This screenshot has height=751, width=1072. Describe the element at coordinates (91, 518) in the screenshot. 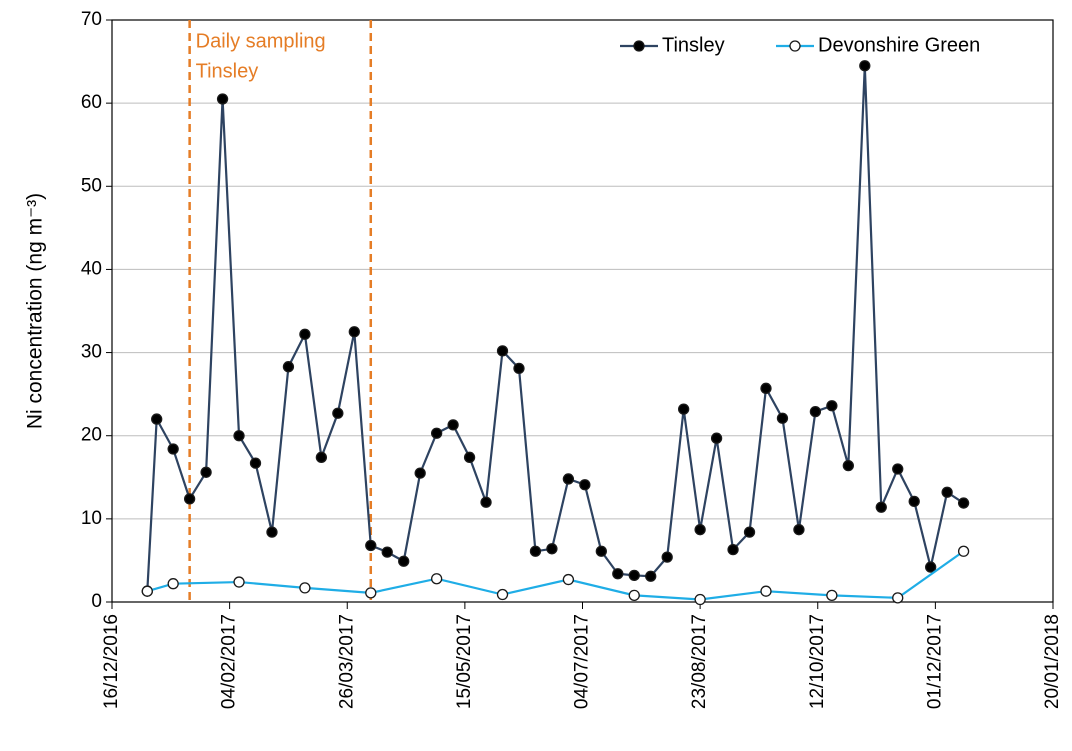

I see `y-tick-label: 10` at that location.